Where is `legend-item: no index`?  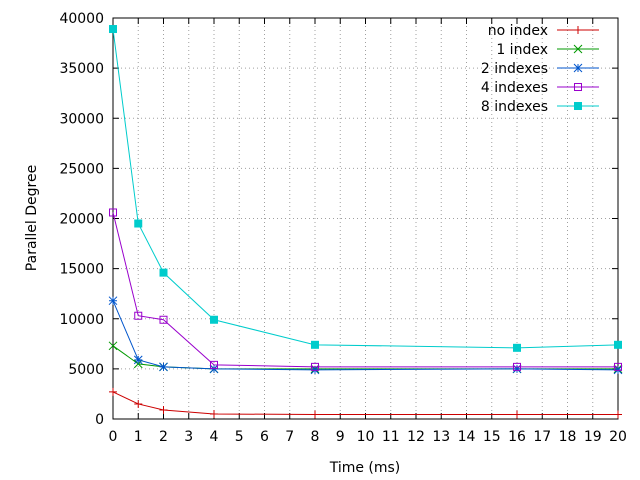 legend-item: no index is located at coordinates (543, 31).